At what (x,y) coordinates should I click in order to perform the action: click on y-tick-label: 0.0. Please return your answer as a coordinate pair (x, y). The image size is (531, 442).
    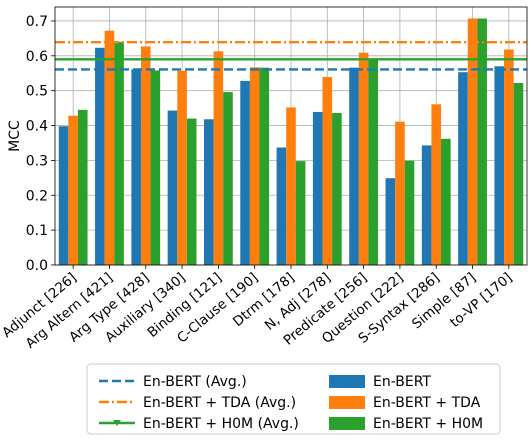
    Looking at the image, I should click on (37, 266).